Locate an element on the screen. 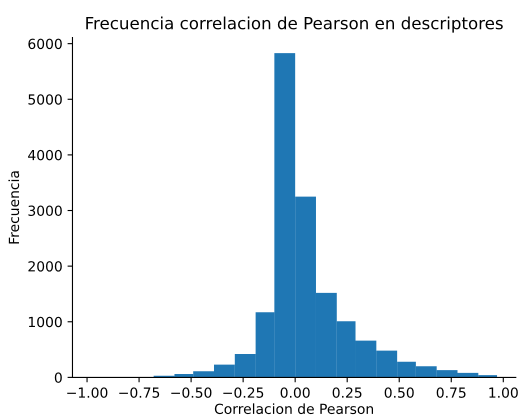 This screenshot has width=529, height=417. x-tick-label: 0.50 is located at coordinates (399, 392).